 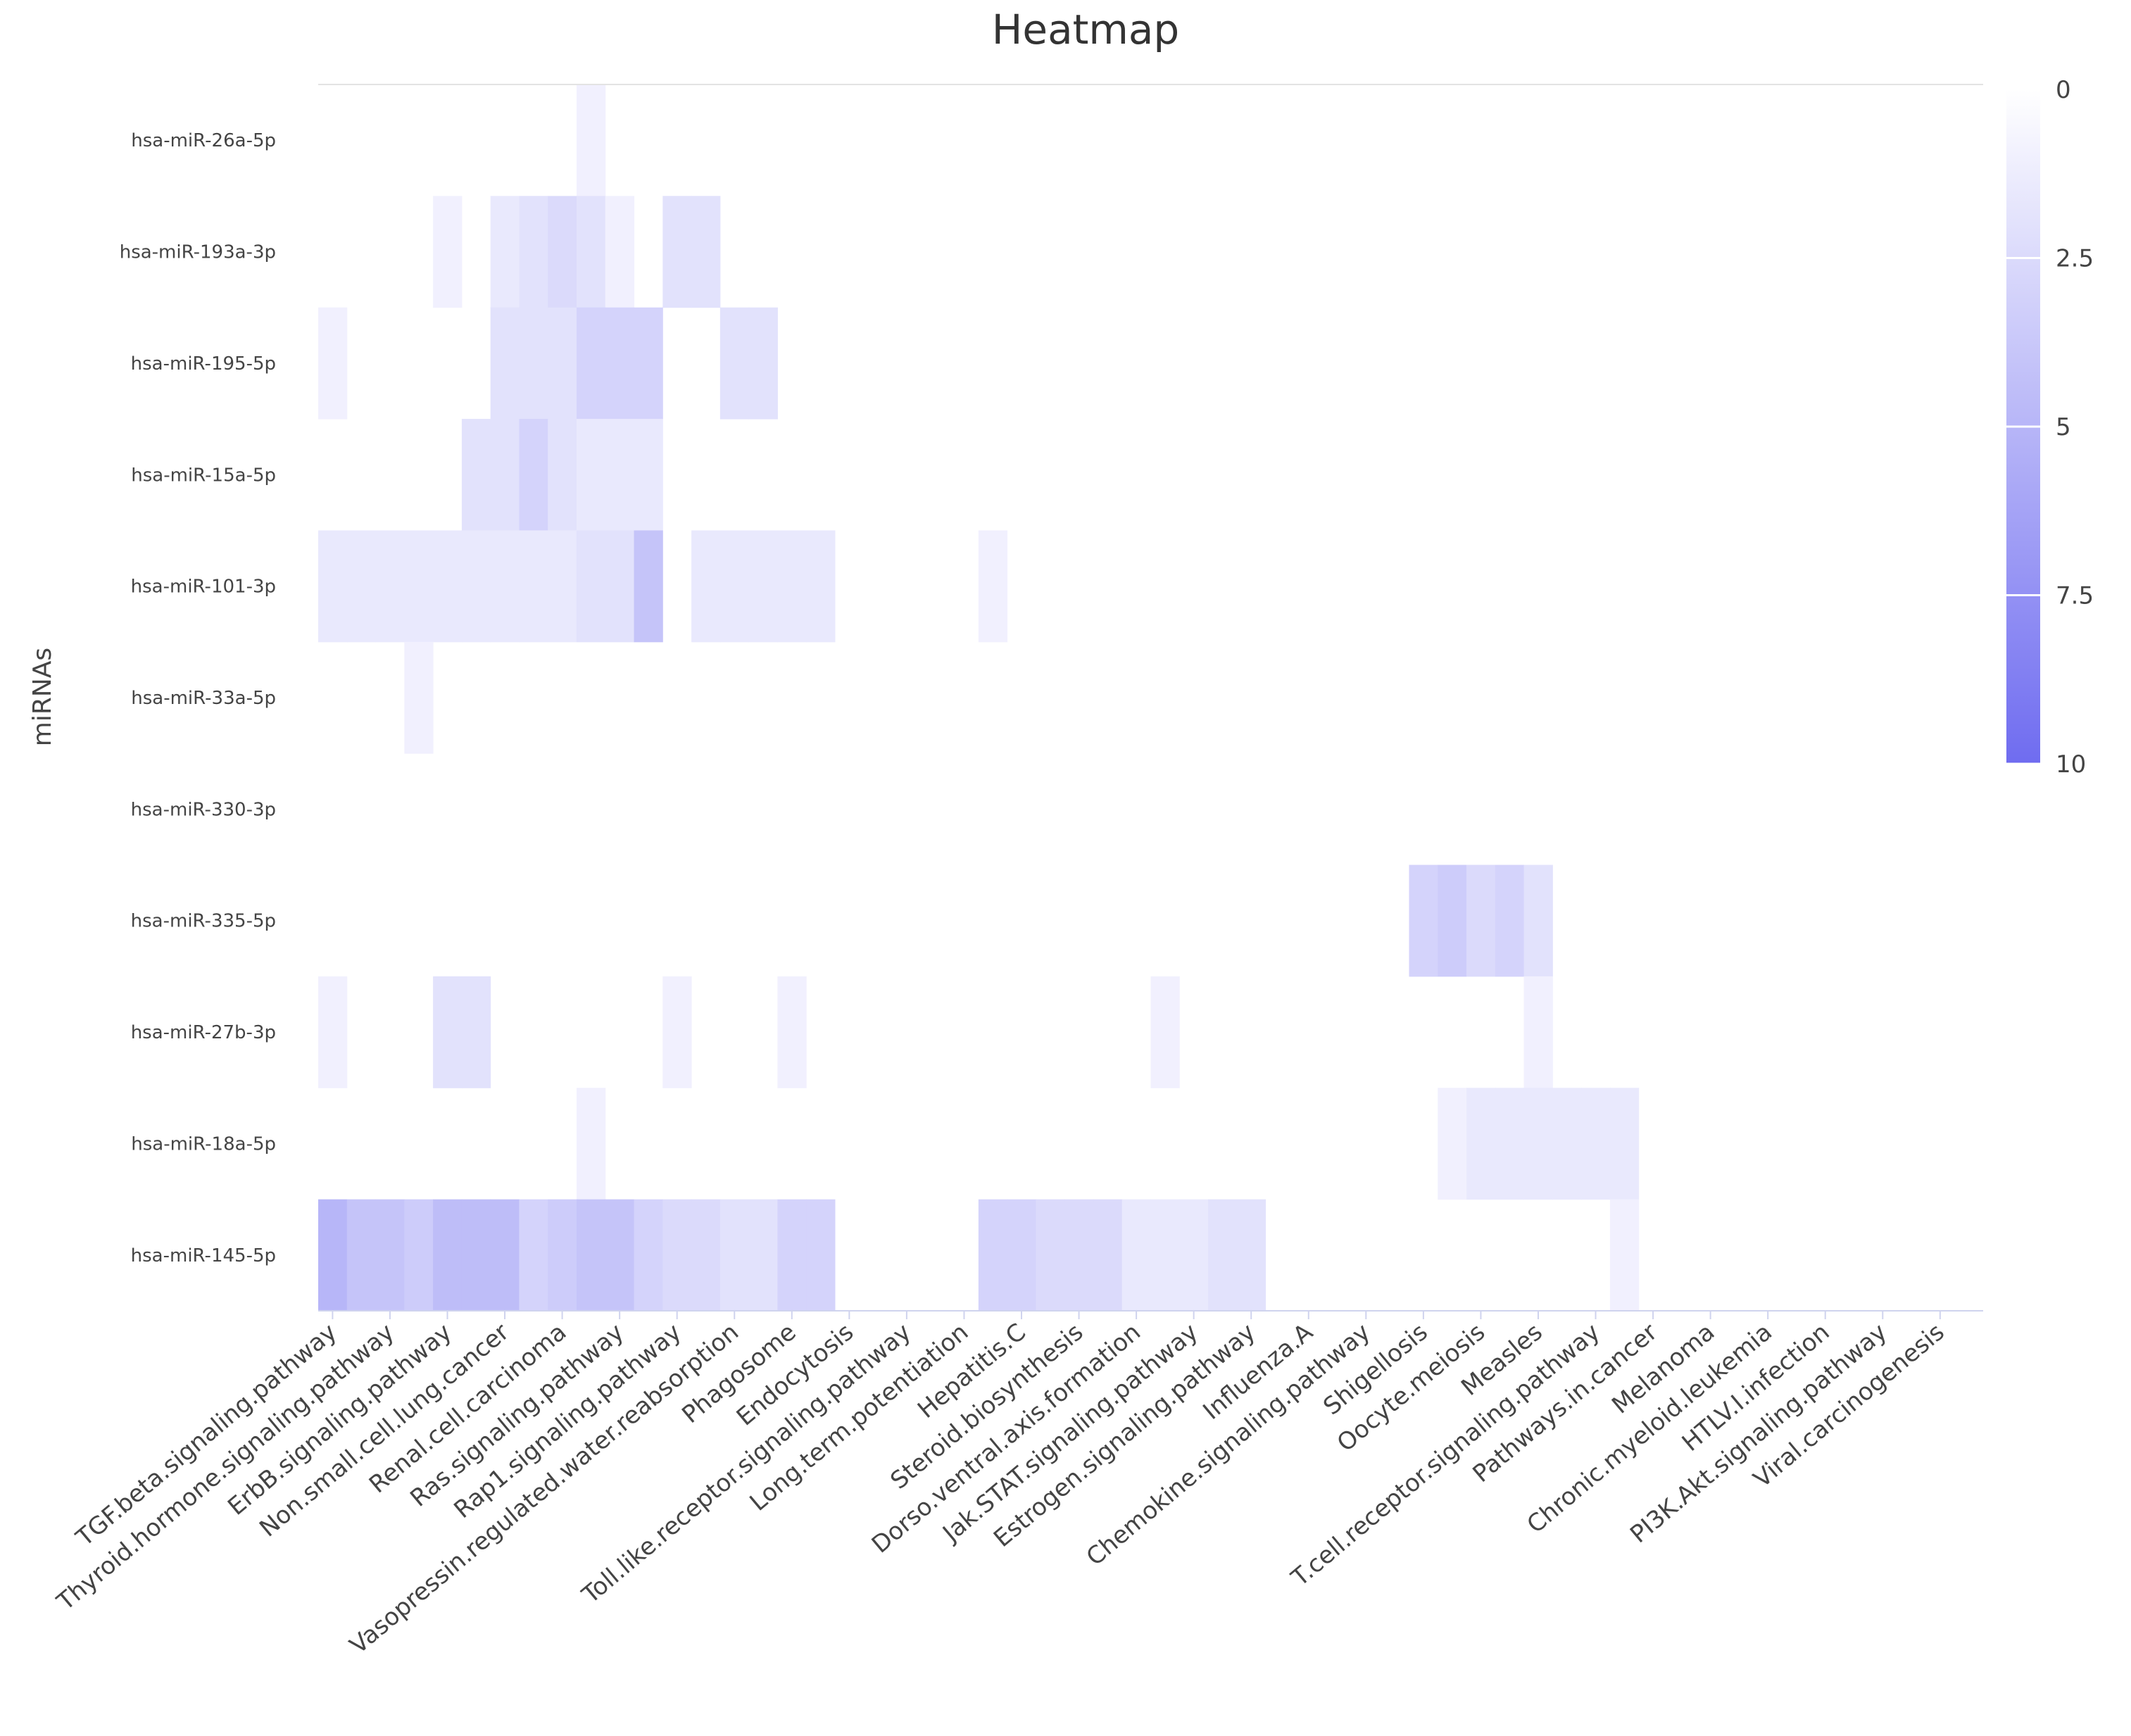 I want to click on row-label: hsa-miR-335-5p, so click(x=203, y=921).